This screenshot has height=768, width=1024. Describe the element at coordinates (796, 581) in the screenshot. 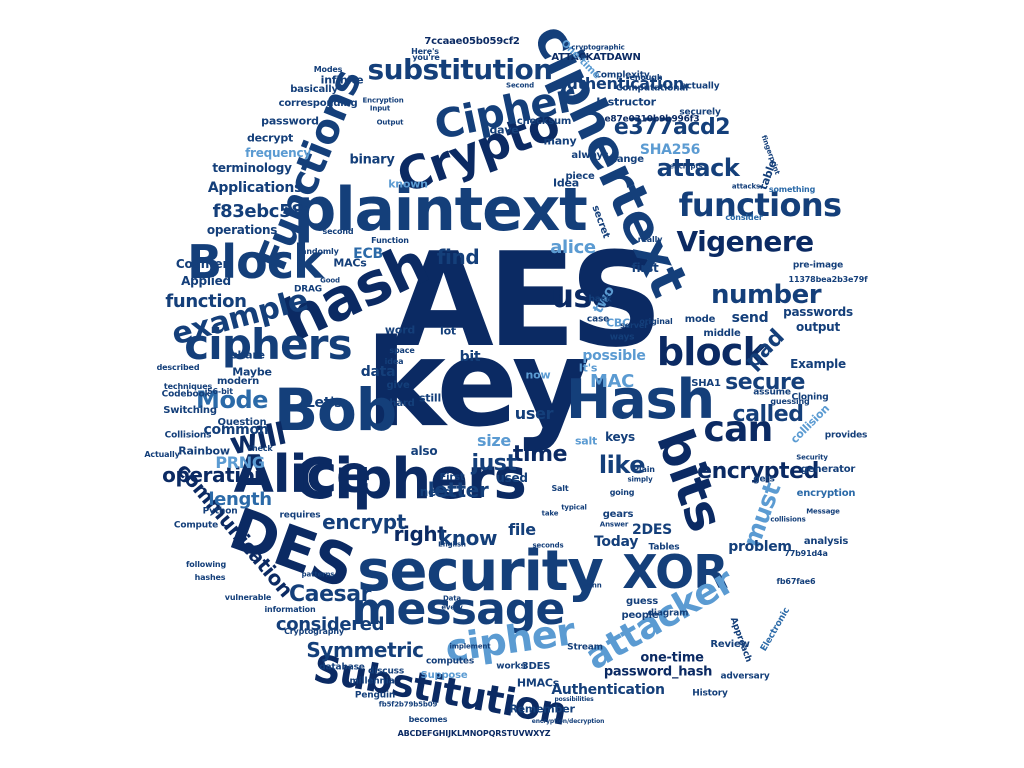

I see `cloud-word: fb67fae6` at that location.